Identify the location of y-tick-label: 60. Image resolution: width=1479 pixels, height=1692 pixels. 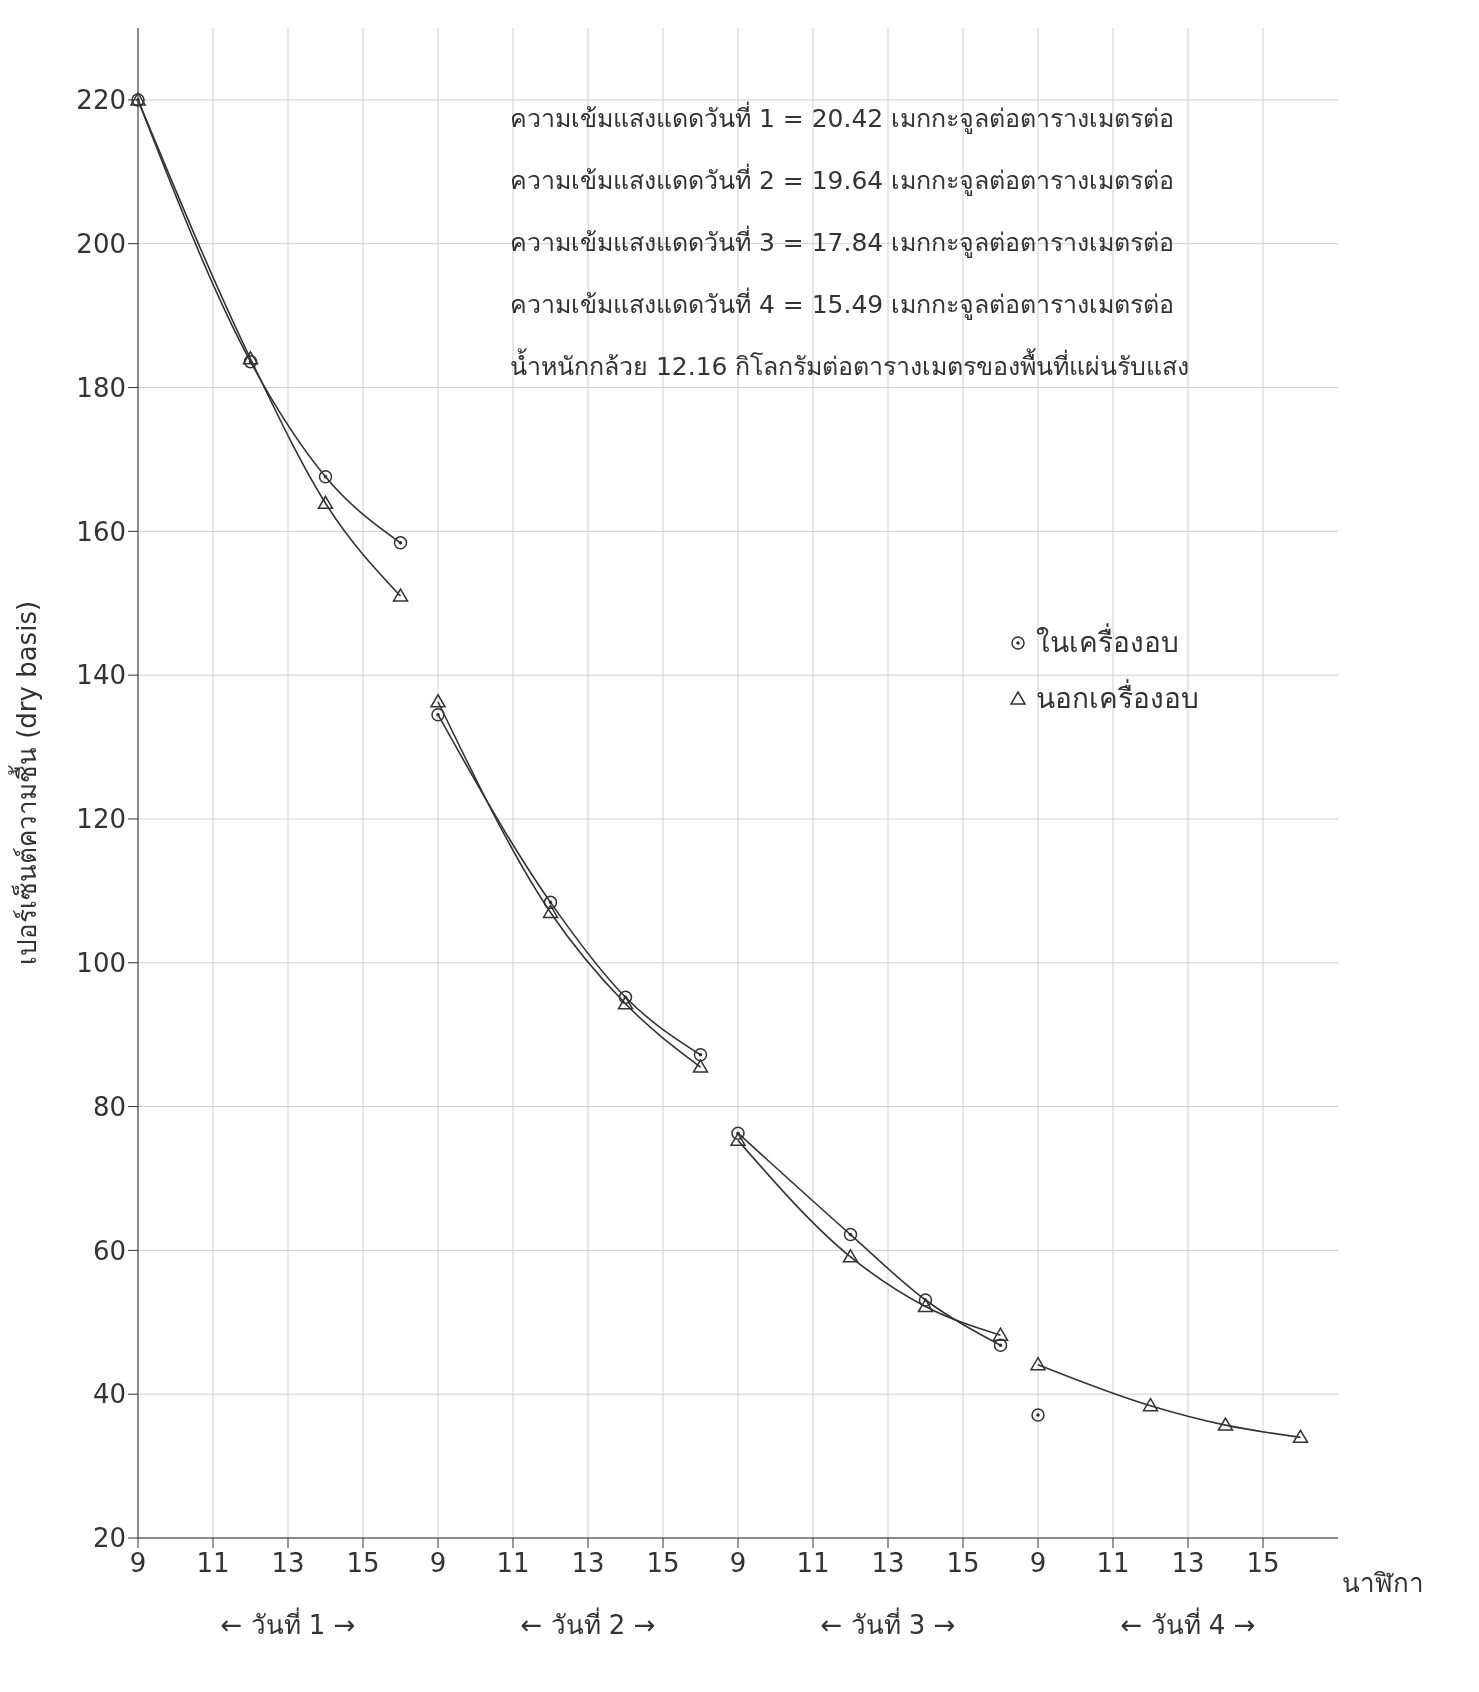
(109, 1250).